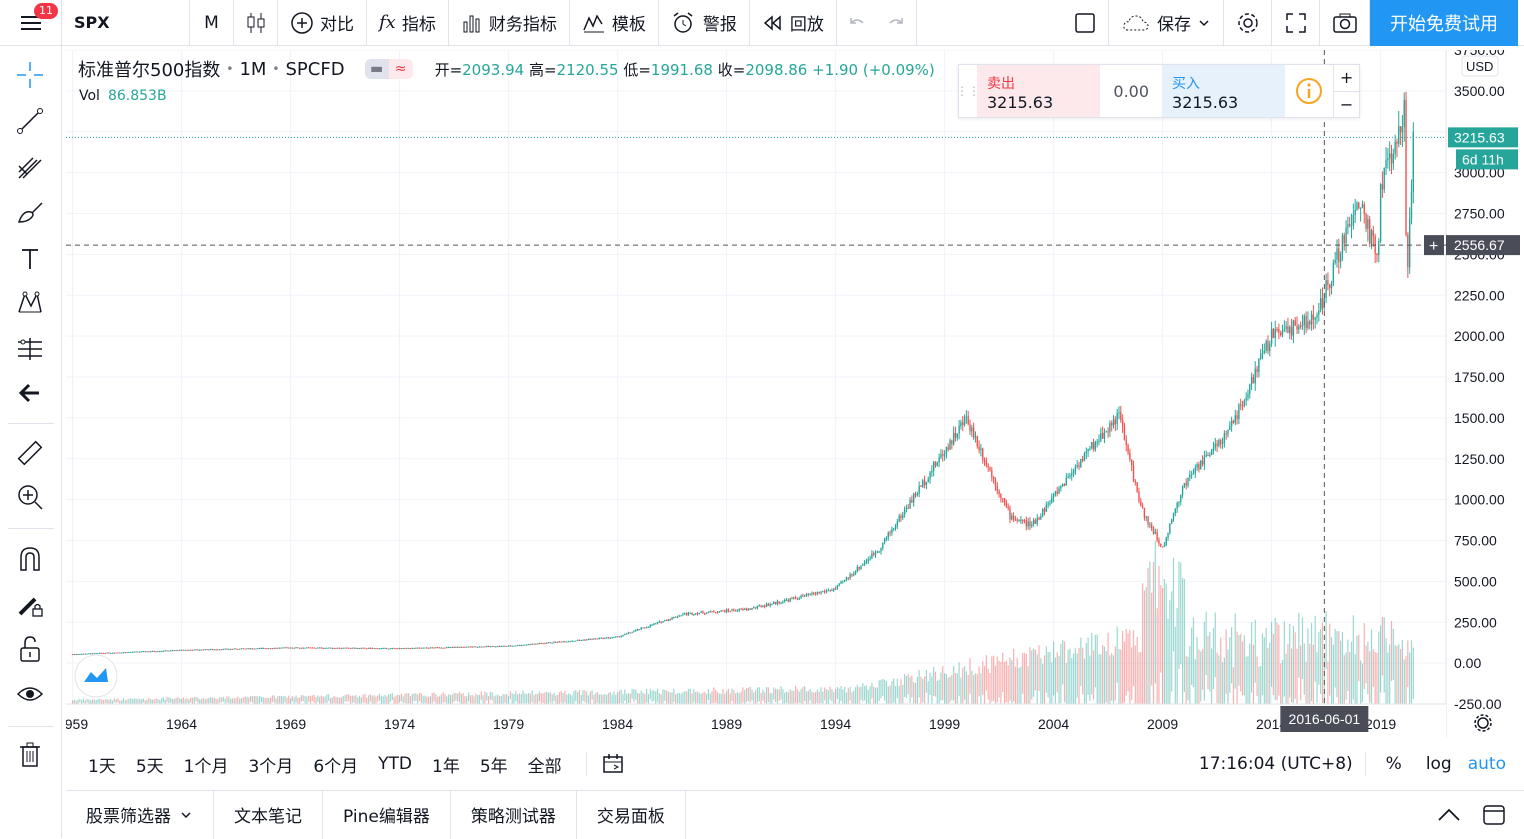 The image size is (1524, 839). Describe the element at coordinates (268, 814) in the screenshot. I see `tab-text-notes: 文本笔记` at that location.